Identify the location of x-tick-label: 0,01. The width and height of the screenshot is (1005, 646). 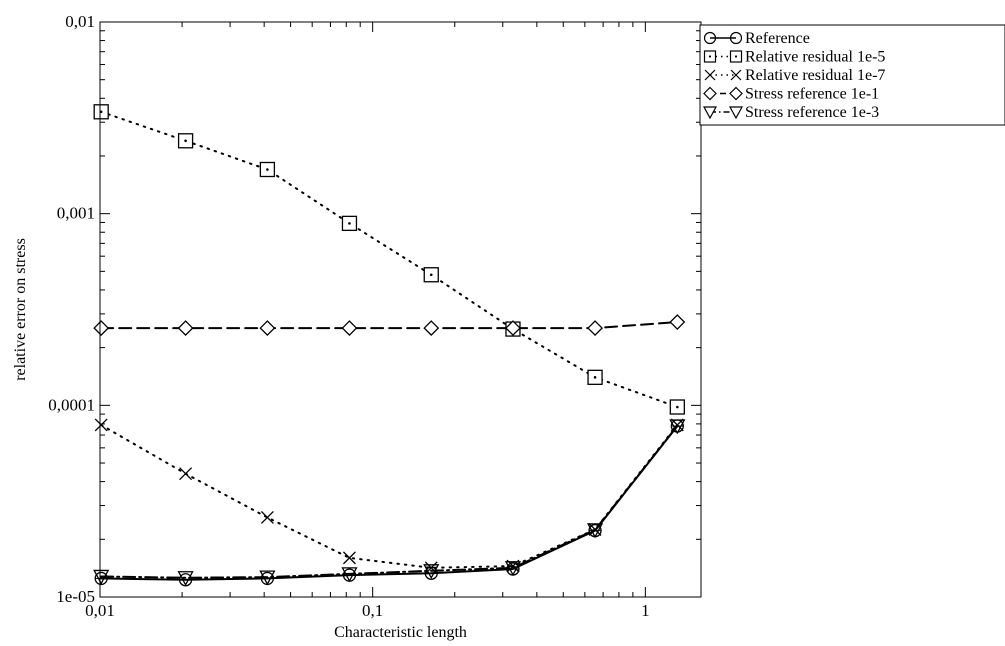
(100, 610).